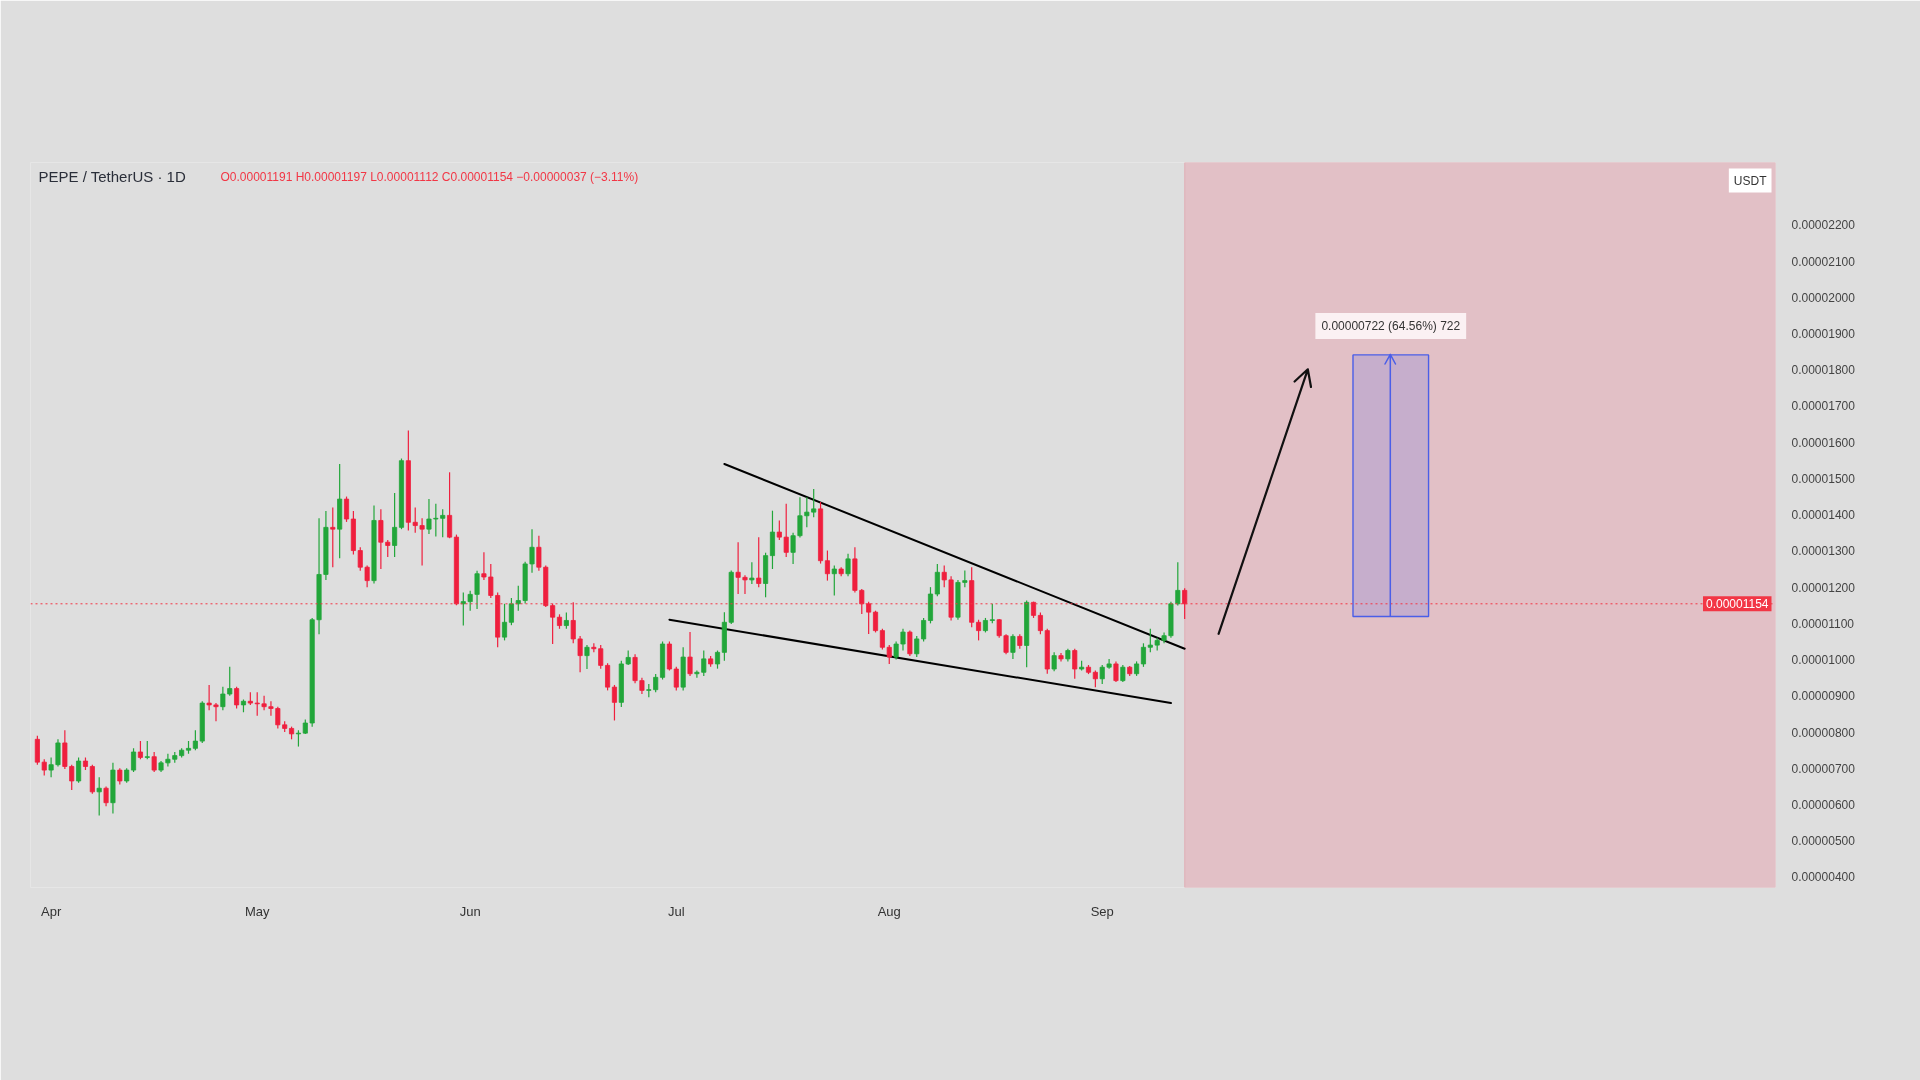  Describe the element at coordinates (1823, 696) in the screenshot. I see `y-tick-label: 0.00000900` at that location.